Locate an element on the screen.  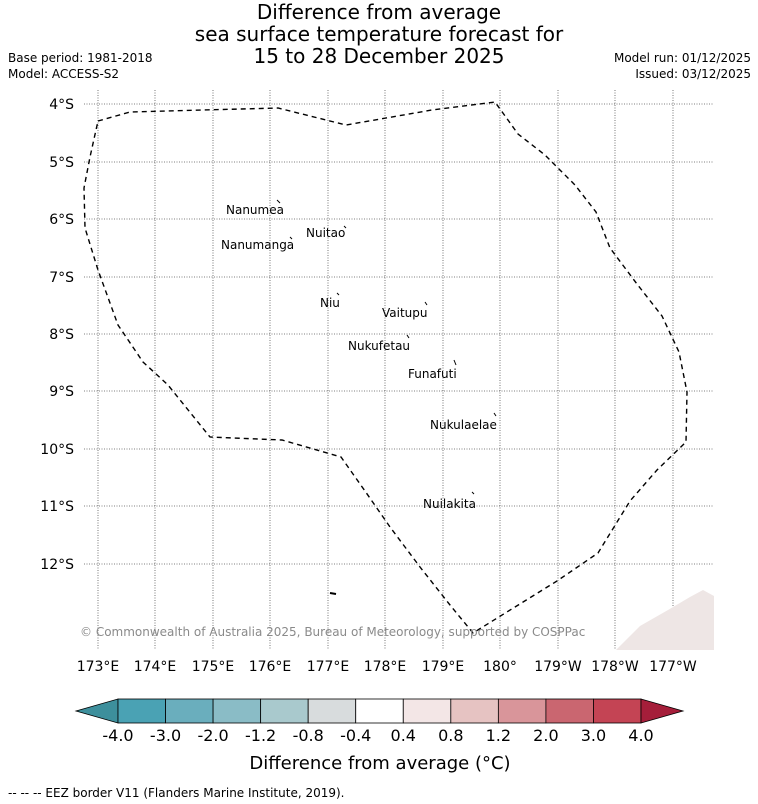
lat-label: 11°S is located at coordinates (57, 507).